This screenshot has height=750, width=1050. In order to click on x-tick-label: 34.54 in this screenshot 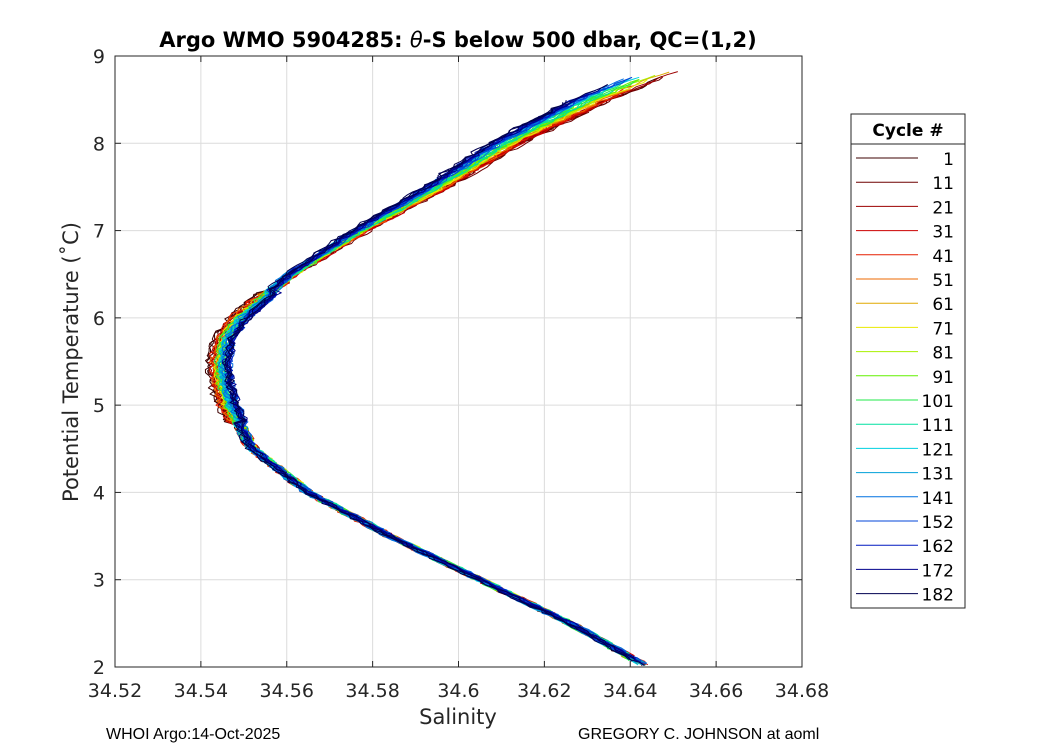, I will do `click(201, 691)`.